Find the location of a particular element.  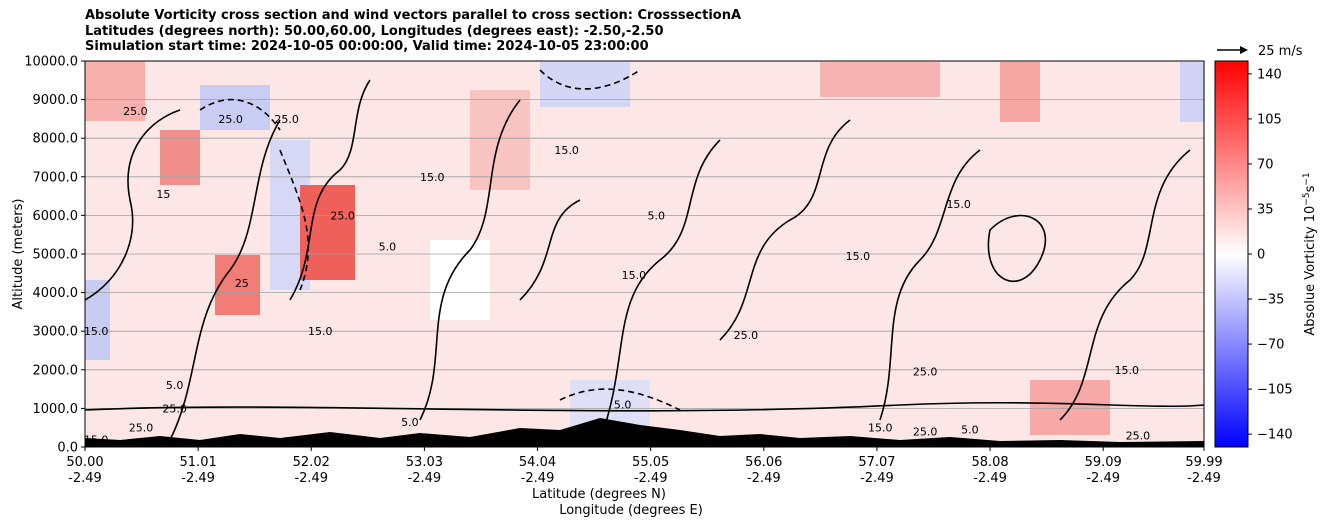

x-axis-label-latitude: Latitude (degrees N) is located at coordinates (599, 494).